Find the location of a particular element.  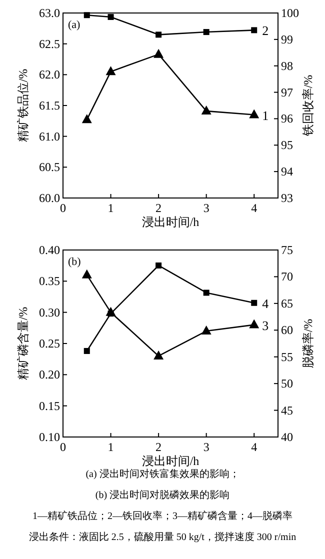

text: 1—精矿铁品位；2—铁回收率；3—精矿磷含量；4—脱磷率 is located at coordinates (162, 516).